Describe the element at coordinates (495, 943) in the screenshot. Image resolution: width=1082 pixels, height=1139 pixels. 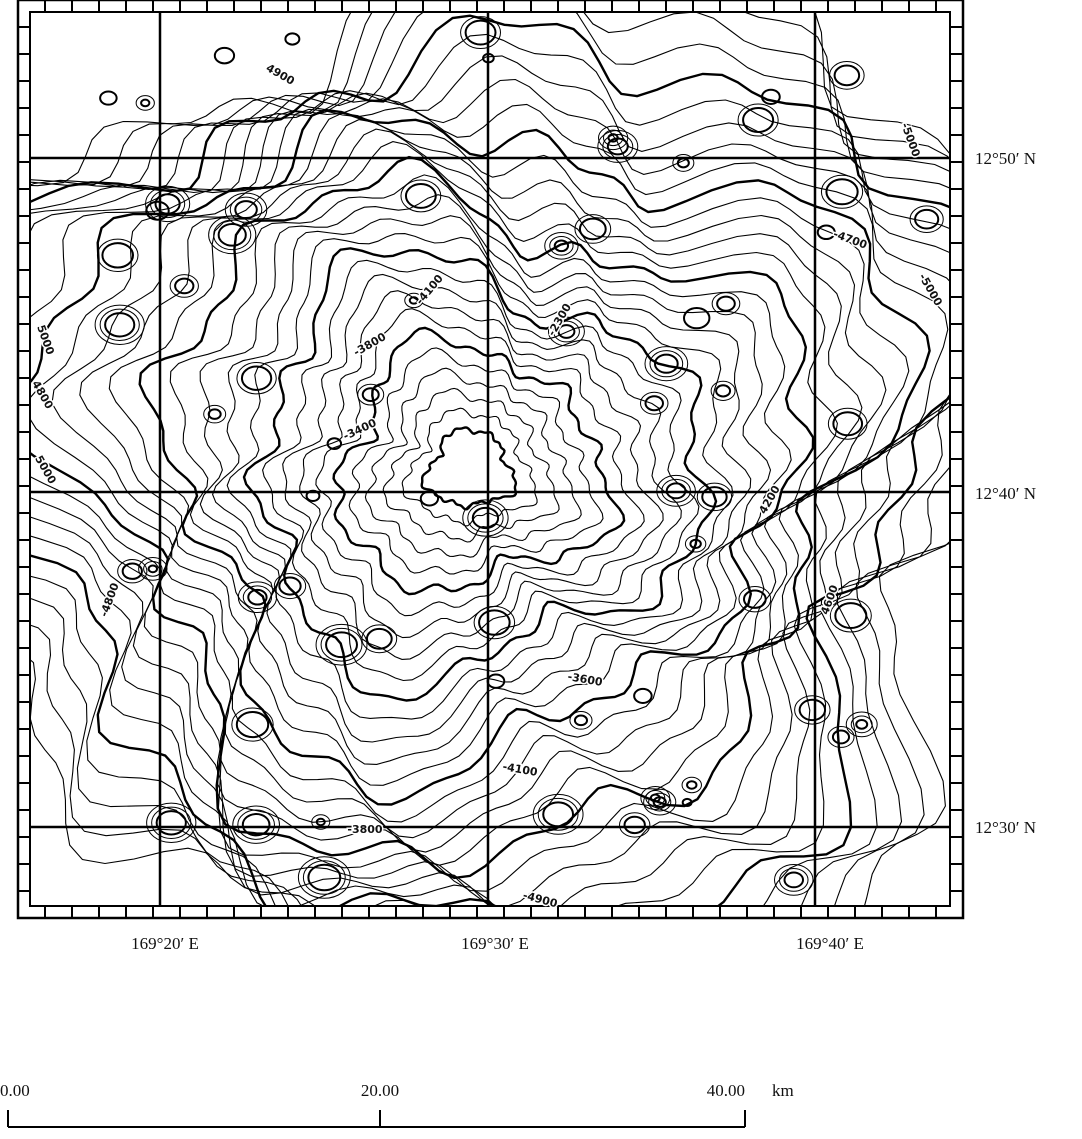
I see `longitude-label: 169°30′ E` at that location.